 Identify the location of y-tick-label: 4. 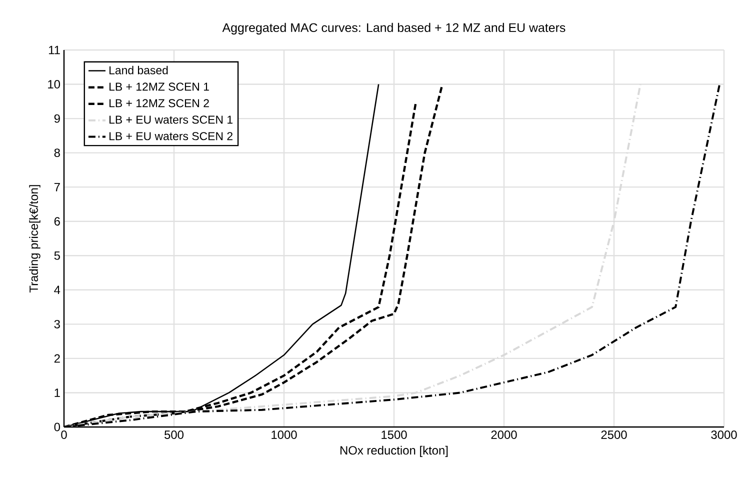
(57, 290).